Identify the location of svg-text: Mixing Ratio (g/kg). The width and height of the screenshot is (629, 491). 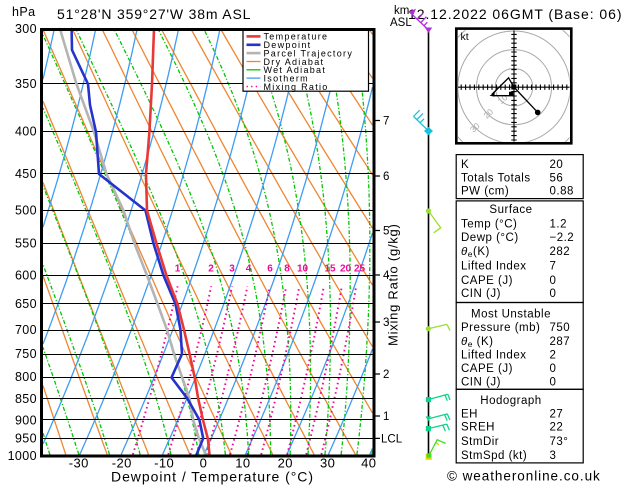
(393, 284).